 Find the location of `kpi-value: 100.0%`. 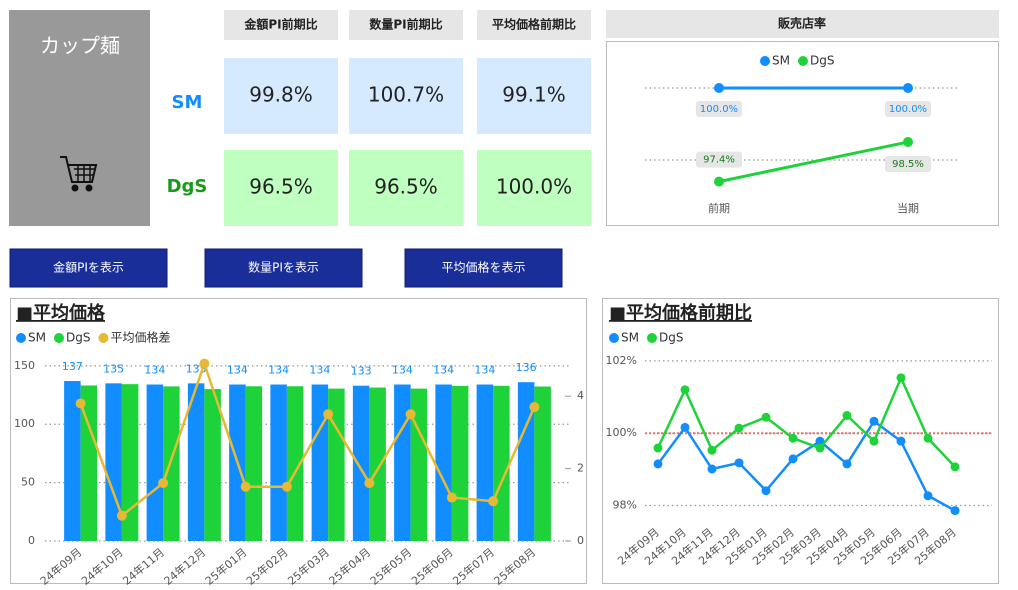

kpi-value: 100.0% is located at coordinates (534, 187).